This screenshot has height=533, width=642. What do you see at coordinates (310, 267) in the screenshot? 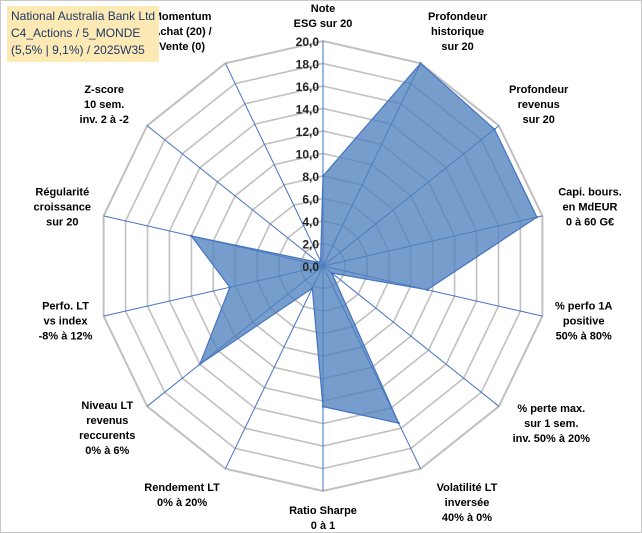
I see `tick-label: 0,0` at bounding box center [310, 267].